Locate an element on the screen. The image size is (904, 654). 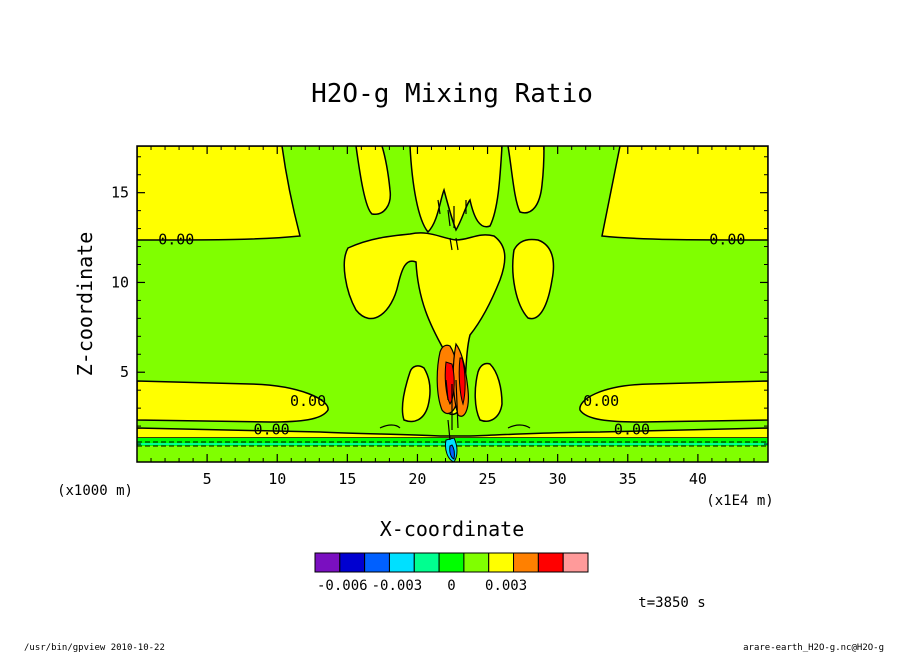
x-tick-label: 20 is located at coordinates (417, 479).